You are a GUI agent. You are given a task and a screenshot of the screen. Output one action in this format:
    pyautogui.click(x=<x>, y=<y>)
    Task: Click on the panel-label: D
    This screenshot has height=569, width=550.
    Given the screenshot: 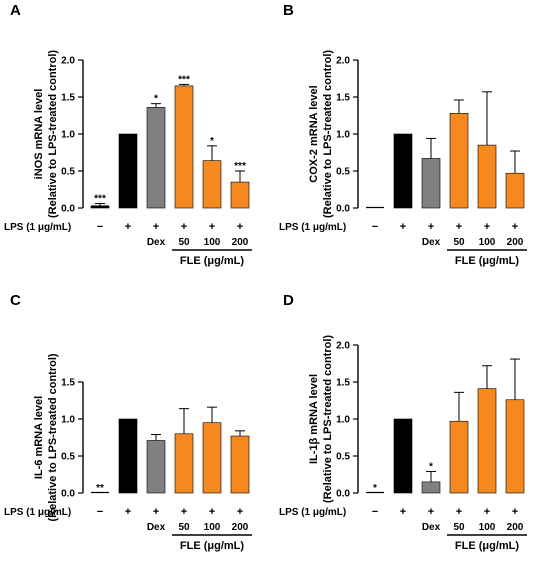 What is the action you would take?
    pyautogui.click(x=288, y=300)
    